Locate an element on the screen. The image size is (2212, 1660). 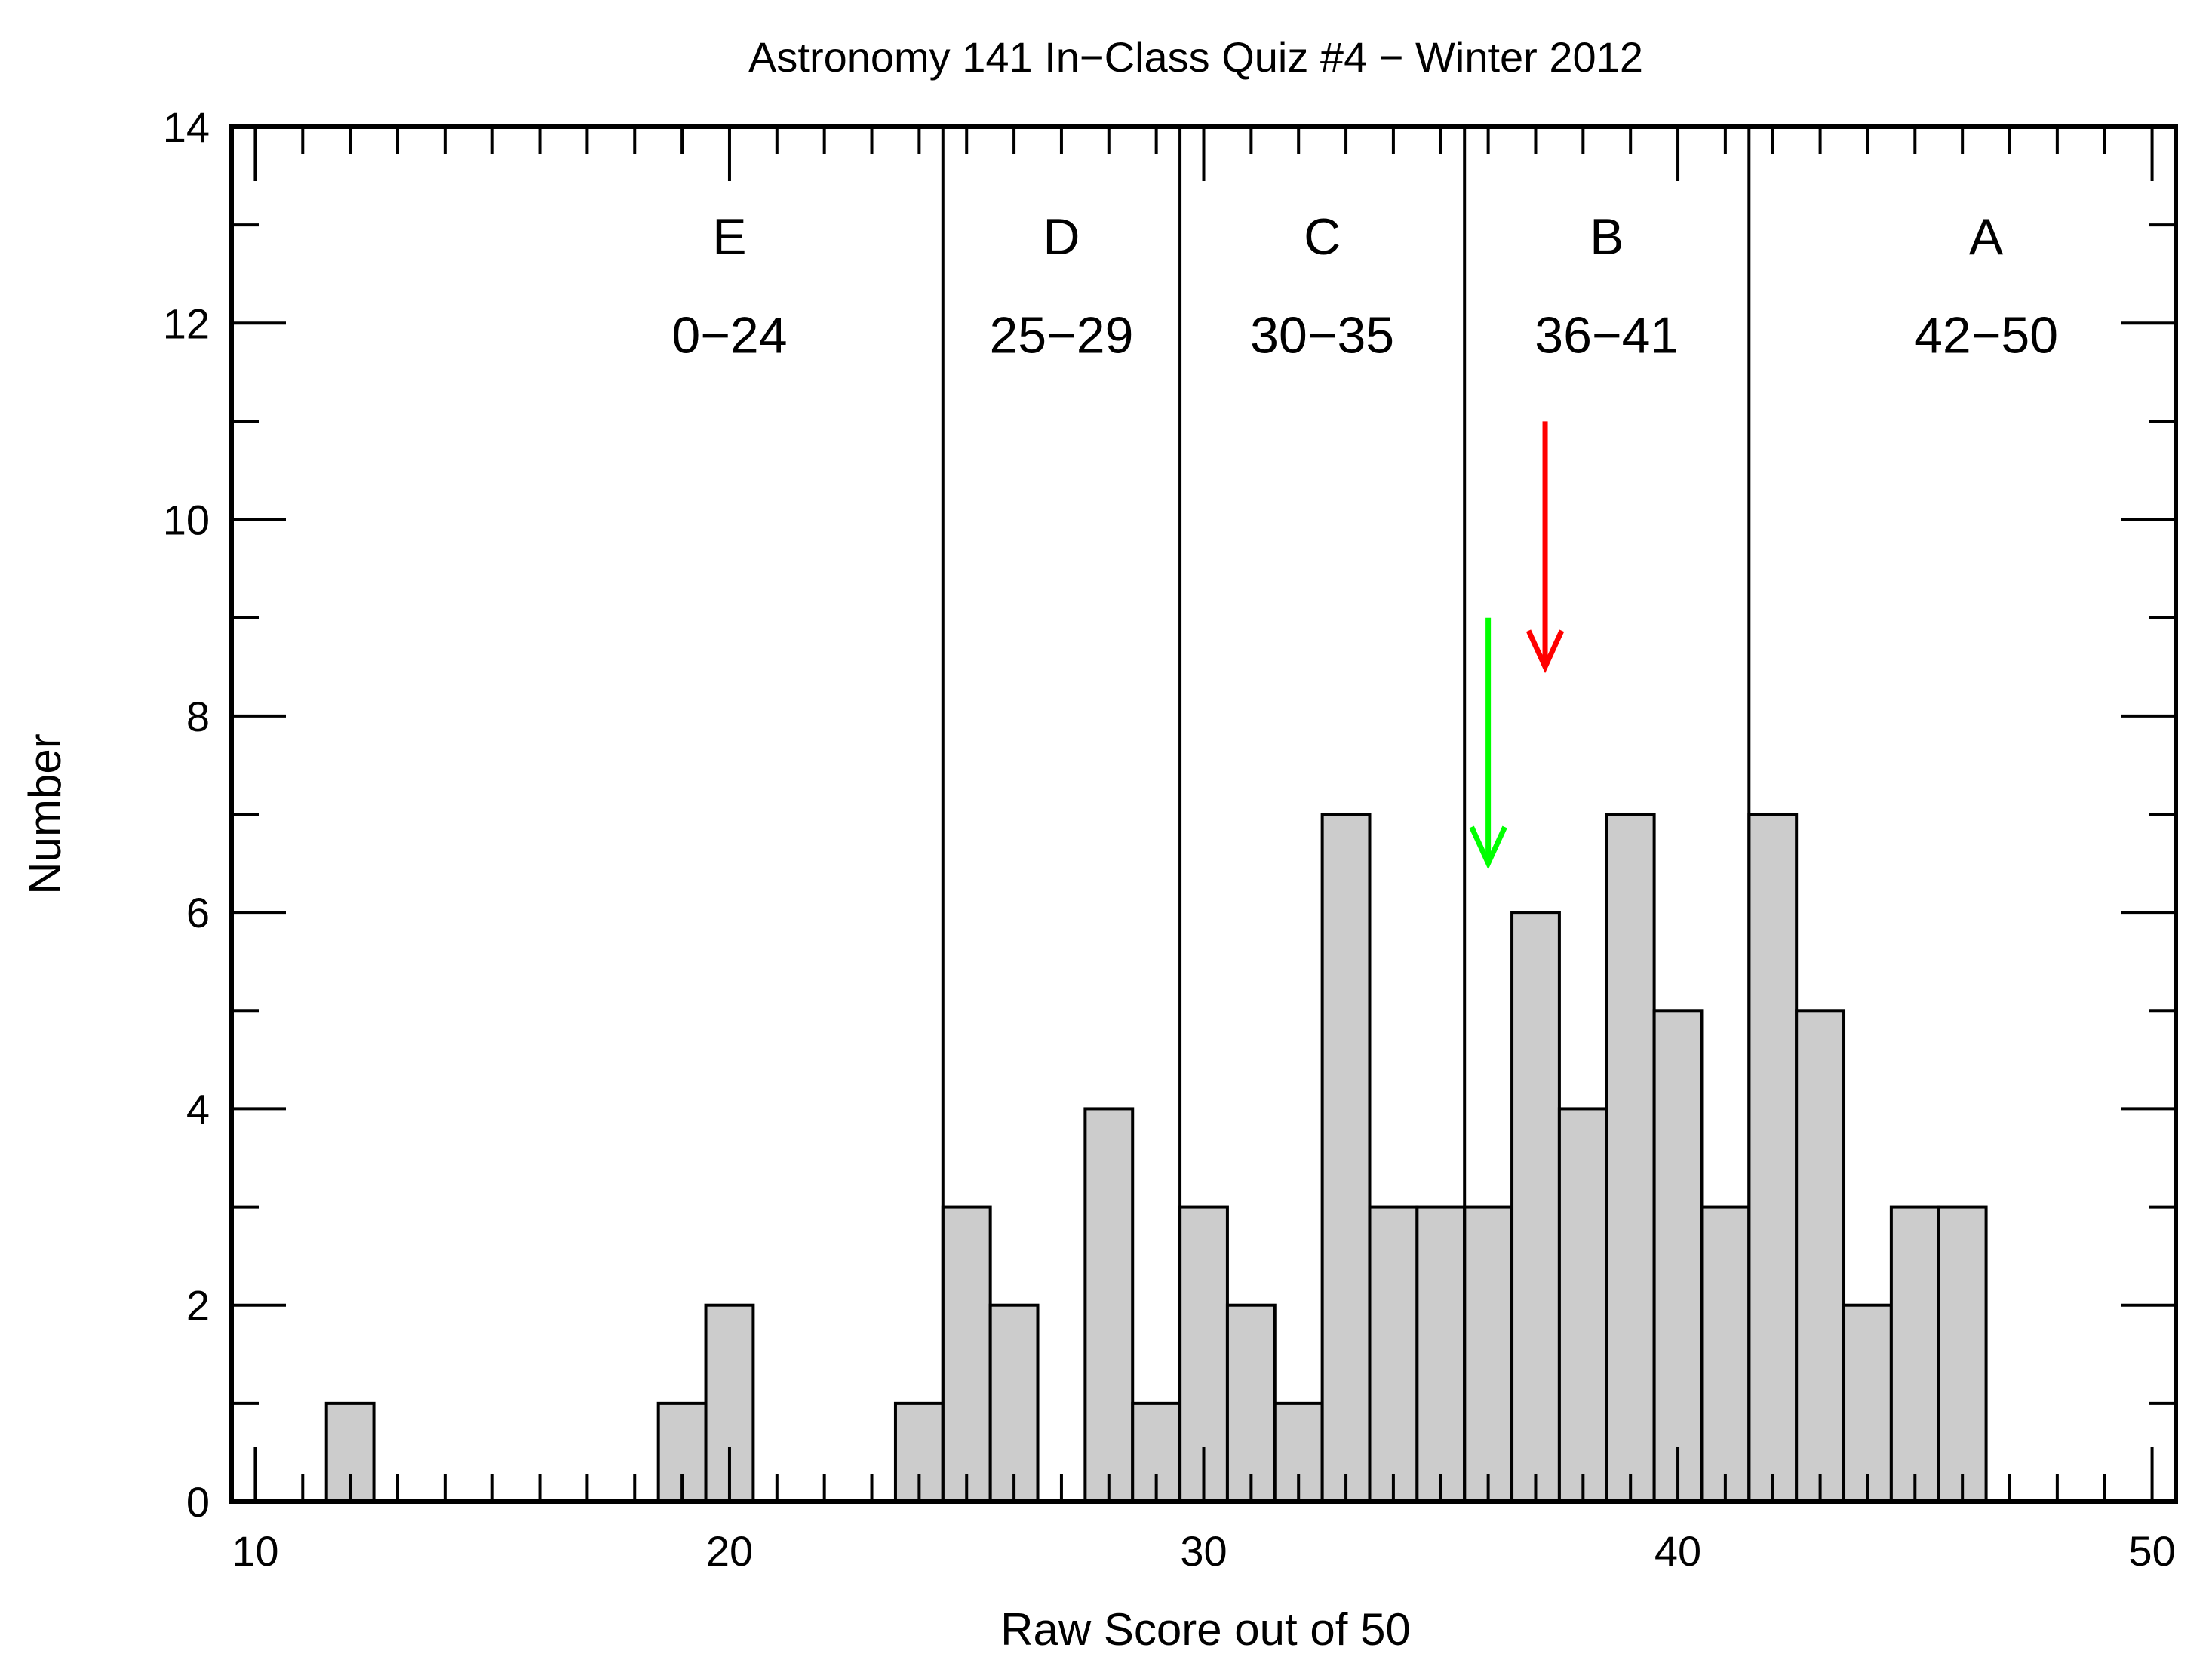
x-tick-label: 20 is located at coordinates (729, 1551).